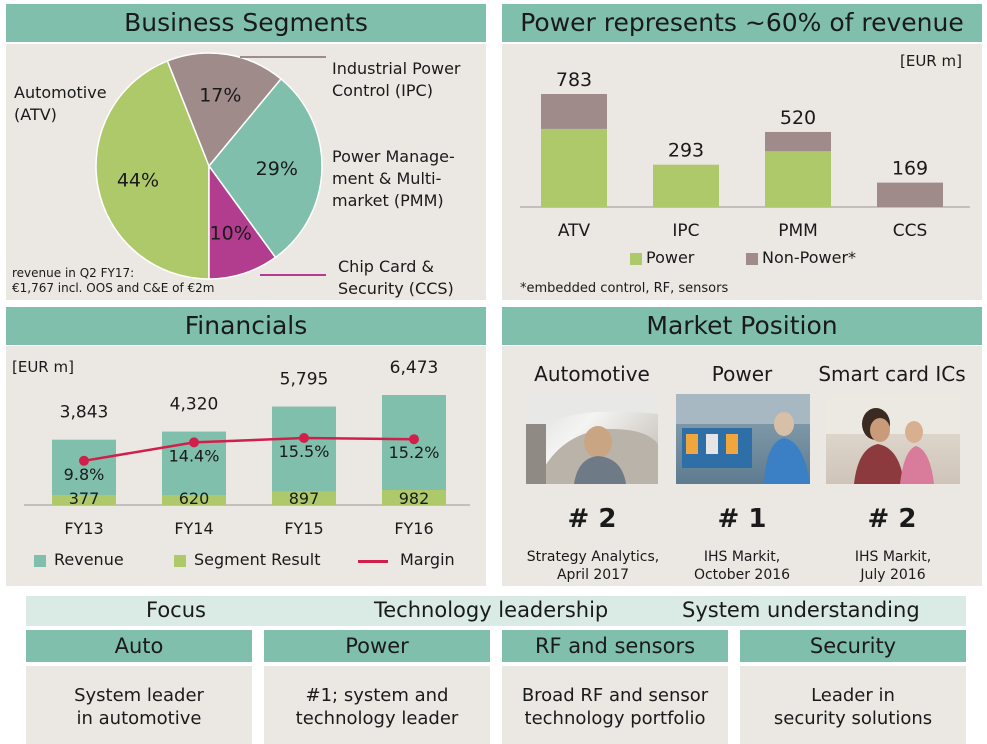 The image size is (987, 744). Describe the element at coordinates (304, 438) in the screenshot. I see `fin-margin-point-fy15` at that location.